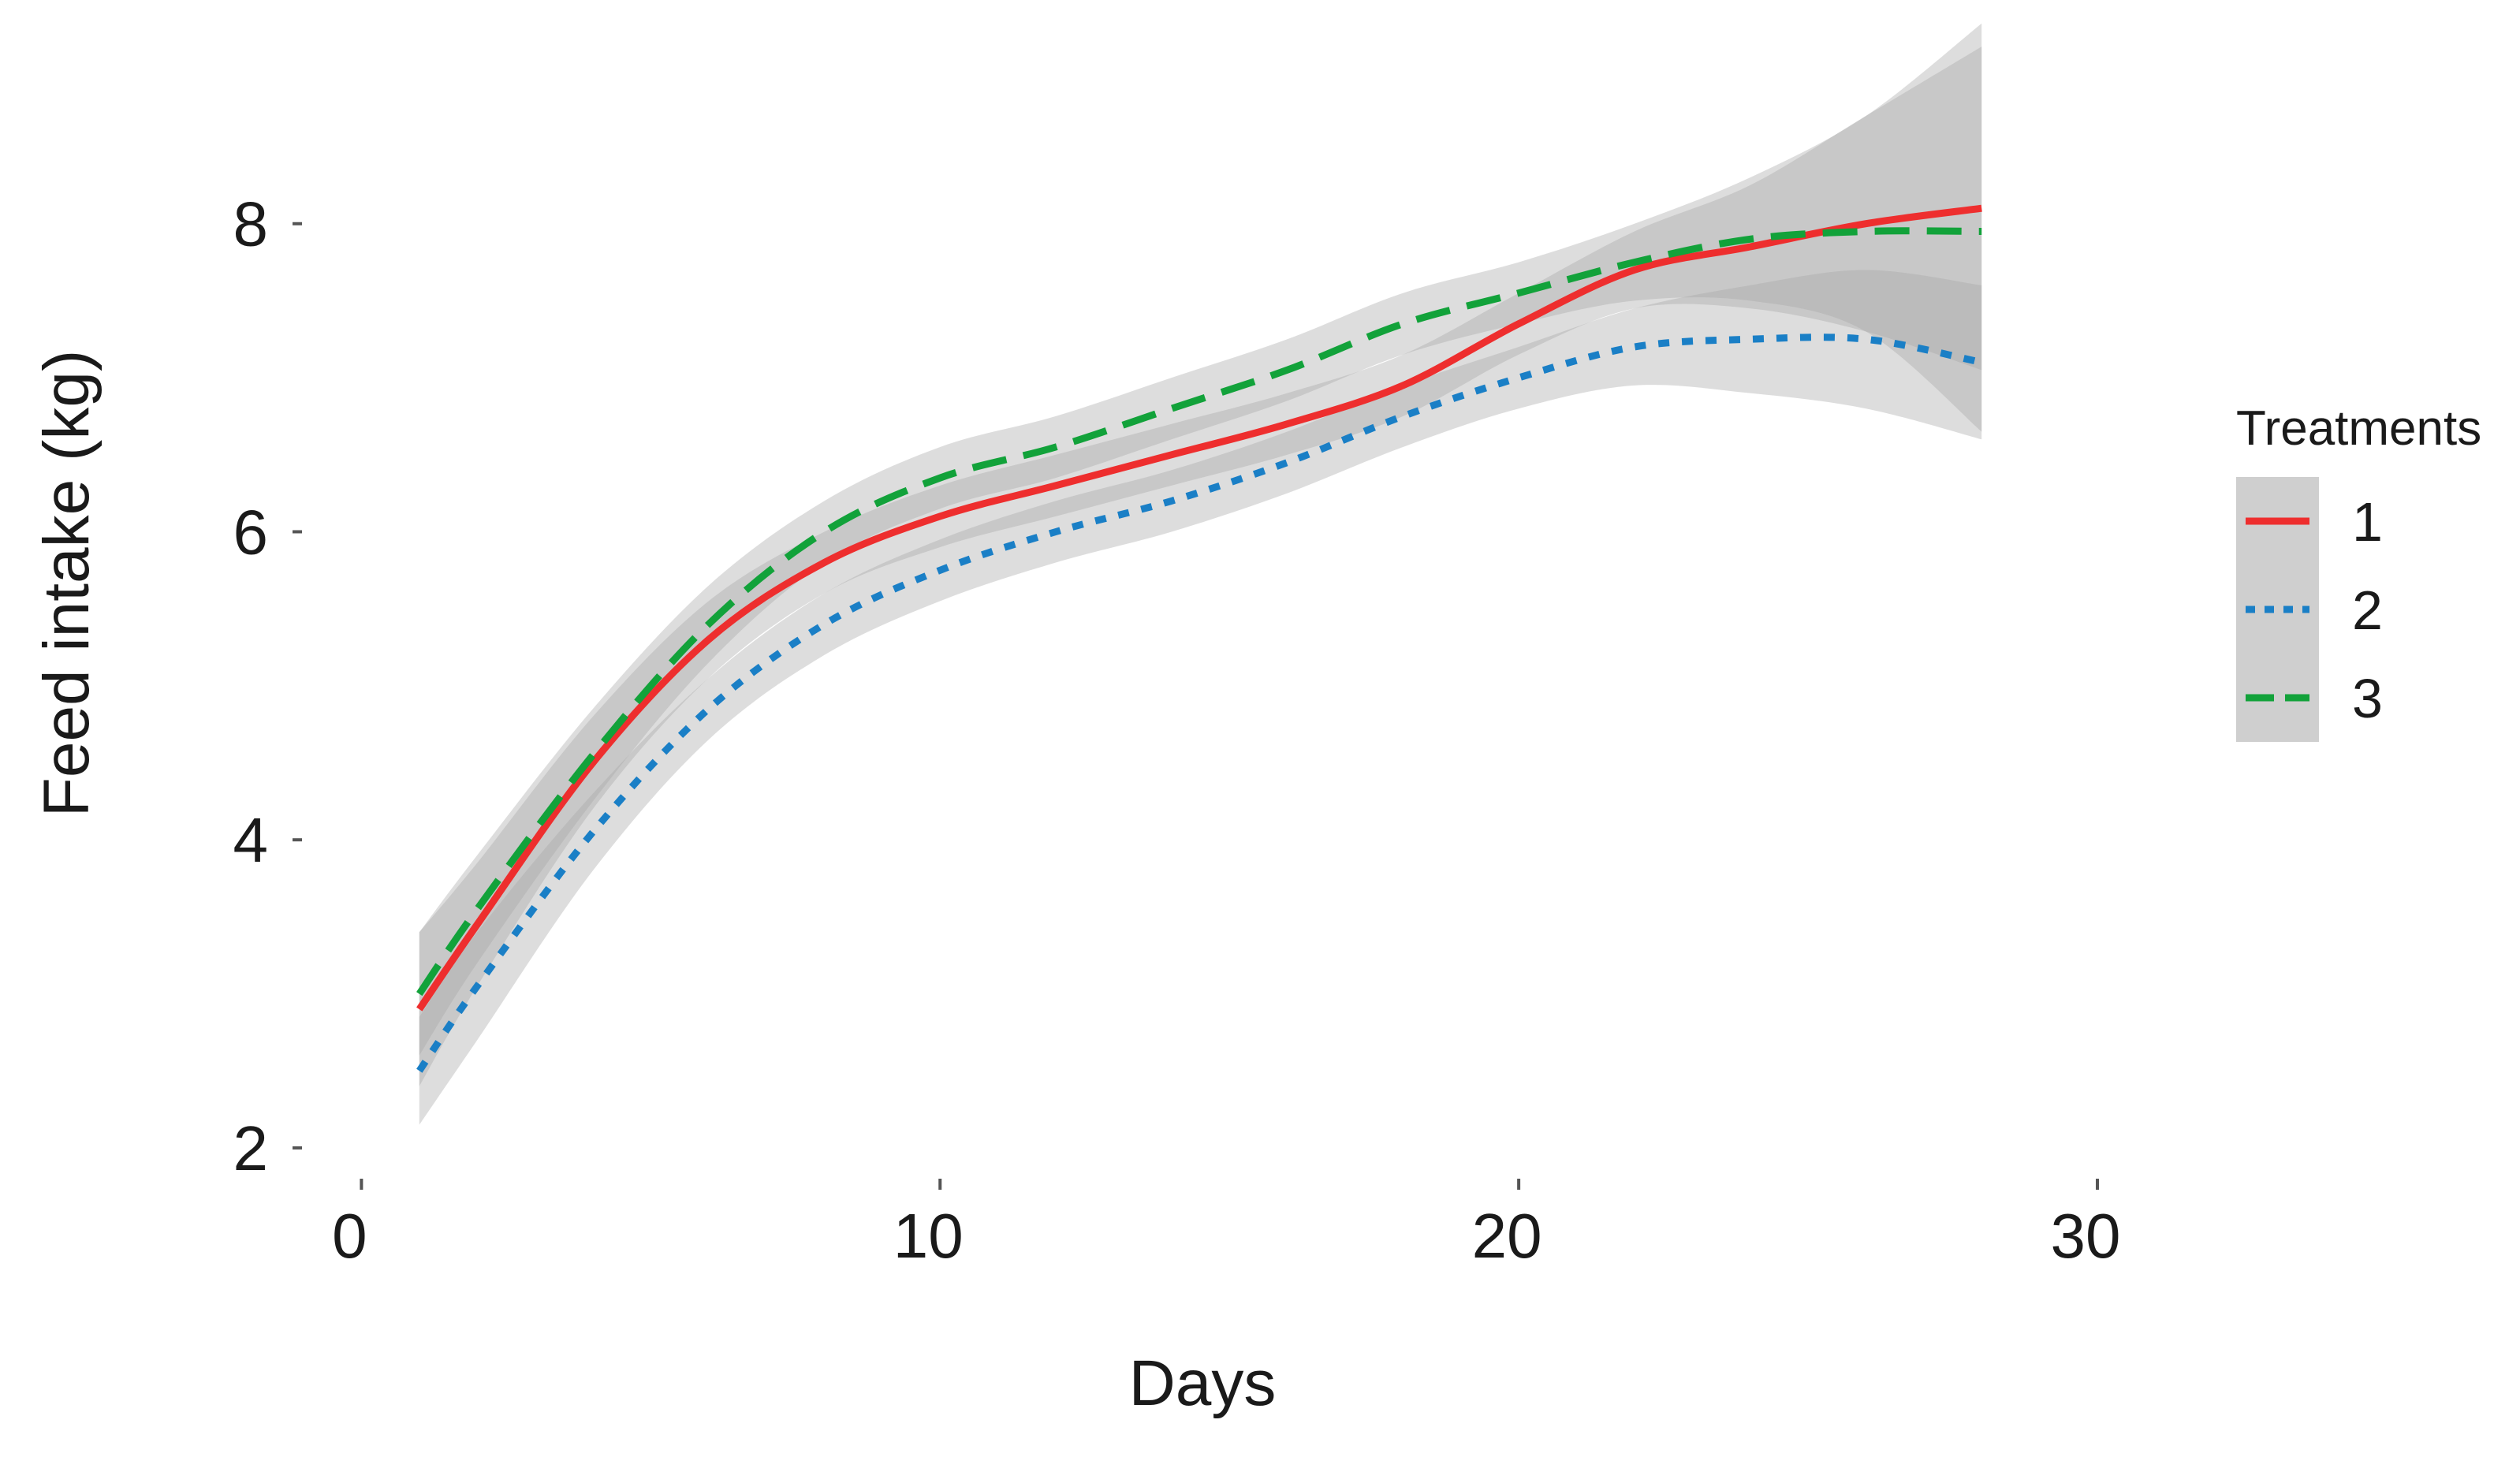 This screenshot has width=2520, height=1457. I want to click on x-tick-label: 10, so click(928, 1236).